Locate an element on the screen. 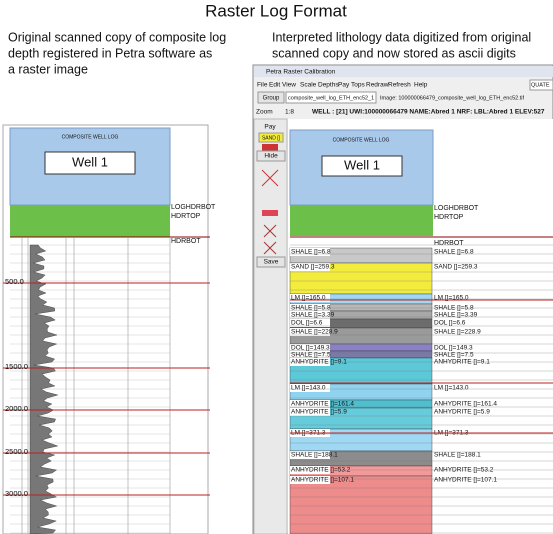 The height and width of the screenshot is (534, 553). group-button is located at coordinates (271, 97).